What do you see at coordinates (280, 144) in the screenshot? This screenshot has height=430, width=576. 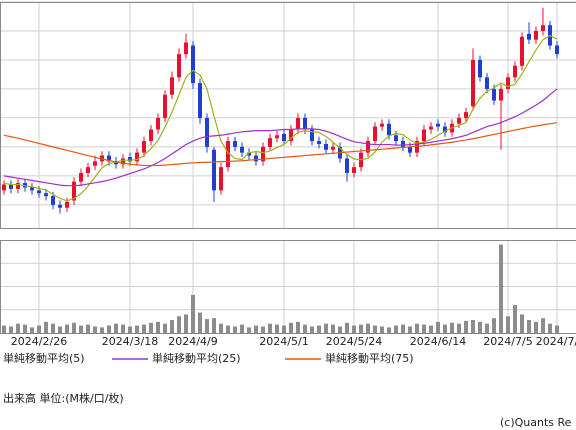 I see `ma-line` at bounding box center [280, 144].